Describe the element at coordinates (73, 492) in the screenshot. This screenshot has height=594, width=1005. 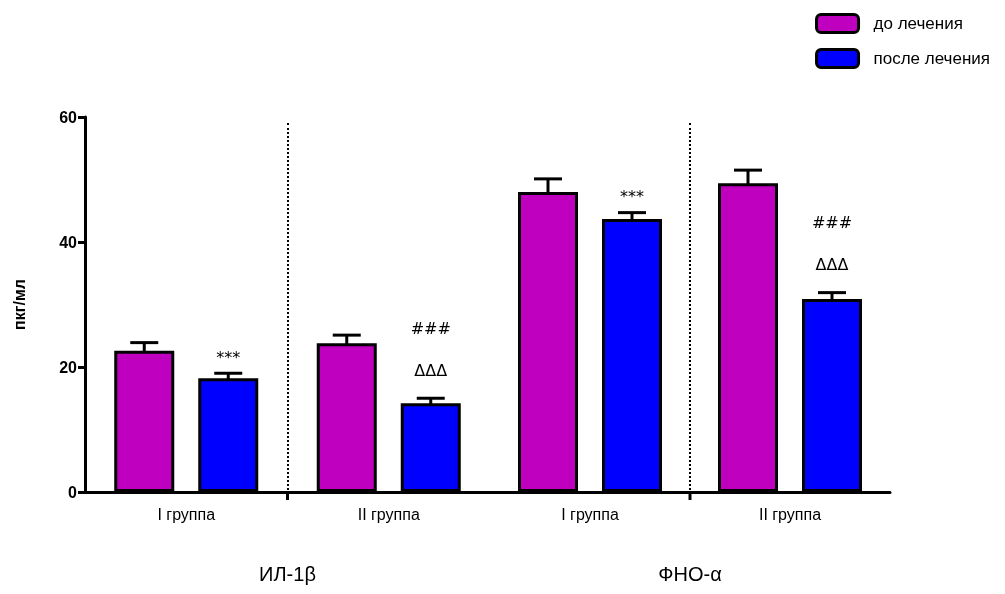
I see `y-tick-label: 0` at that location.